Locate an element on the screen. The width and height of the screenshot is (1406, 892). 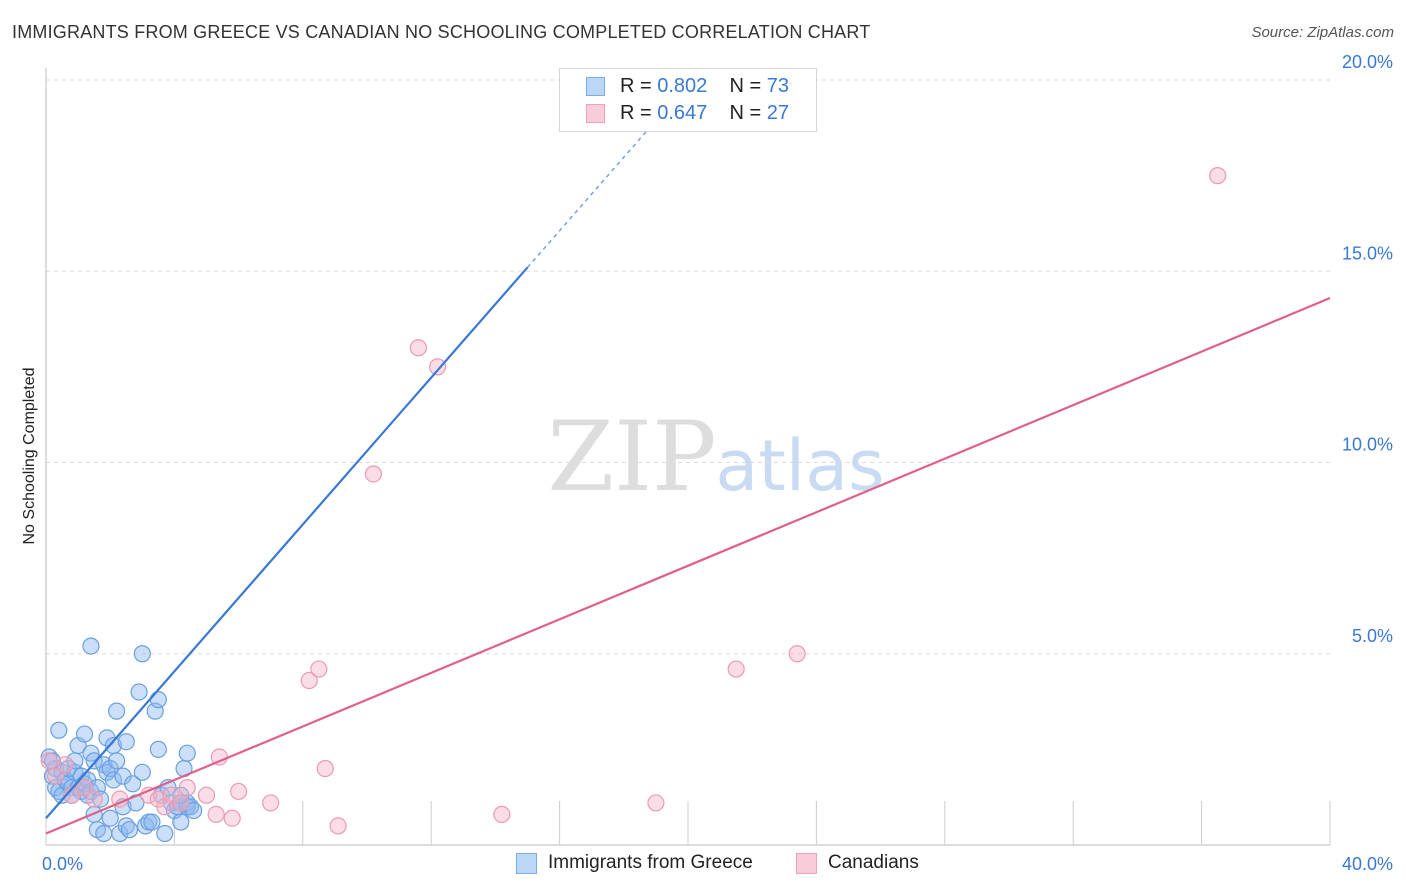
legend-n-label-greece: N = is located at coordinates (745, 86).